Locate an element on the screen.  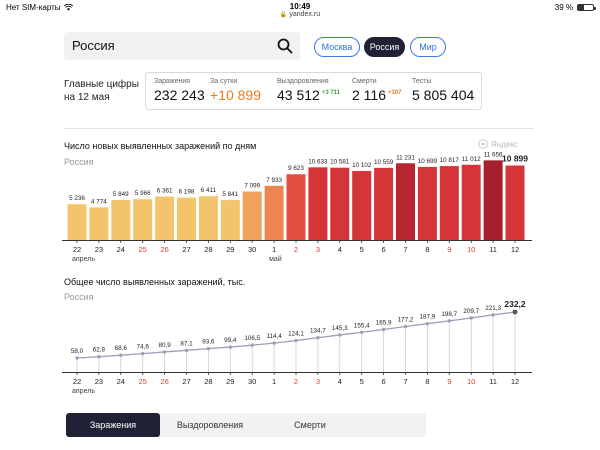
search-input: Россия is located at coordinates (93, 45).